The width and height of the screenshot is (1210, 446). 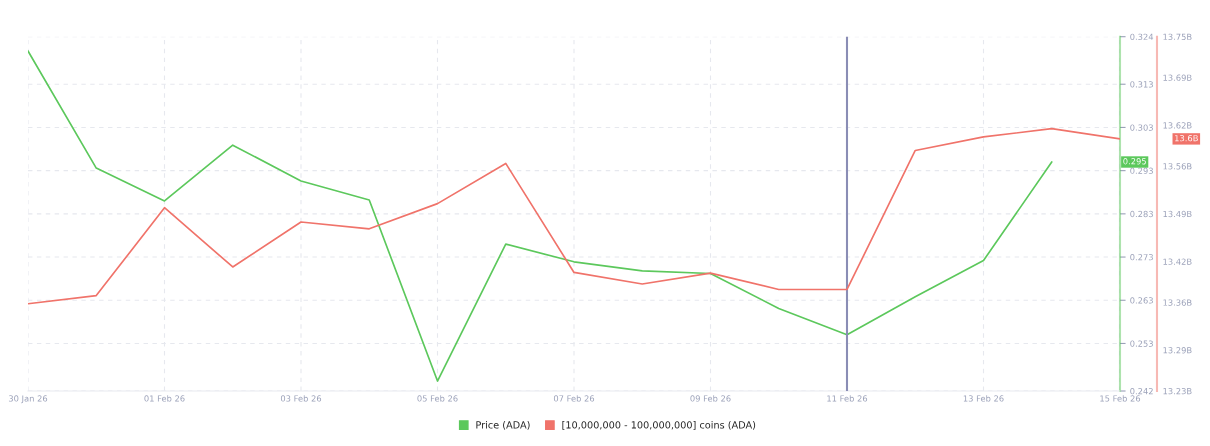 I want to click on legend-label: Price (ADA), so click(x=503, y=425).